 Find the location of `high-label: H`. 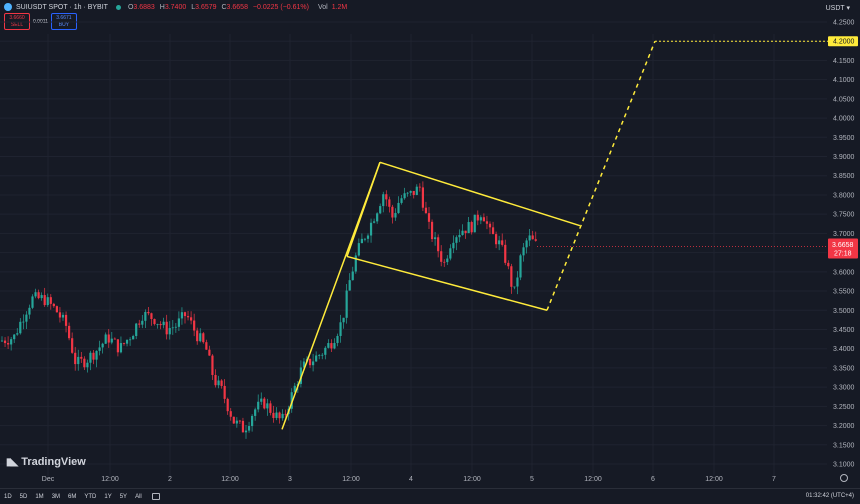

high-label: H is located at coordinates (162, 7).